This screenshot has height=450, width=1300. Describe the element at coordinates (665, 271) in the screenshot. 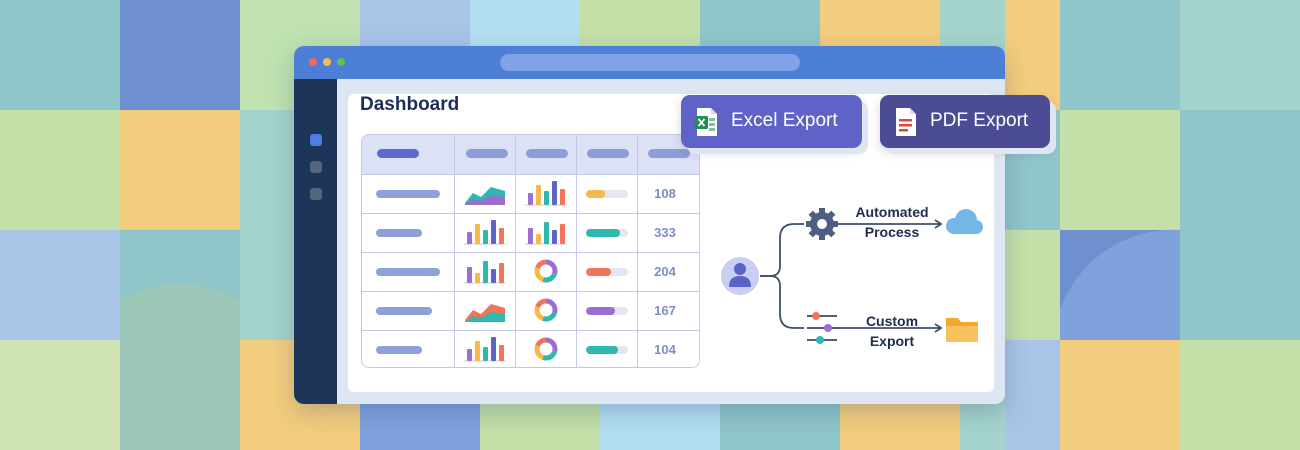

I see `row-value: 204` at that location.